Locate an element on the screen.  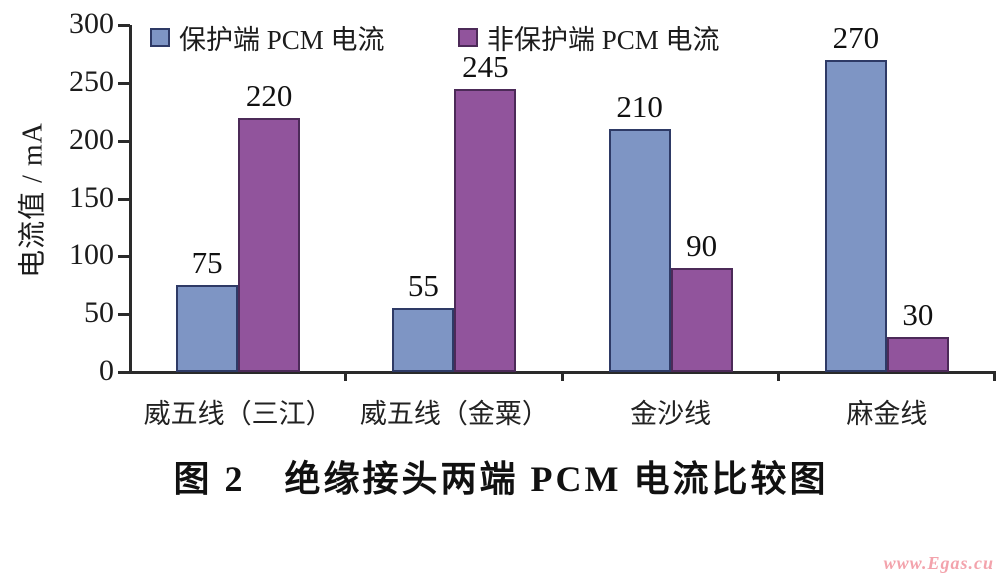
y-axis-line is located at coordinates (130, 199).